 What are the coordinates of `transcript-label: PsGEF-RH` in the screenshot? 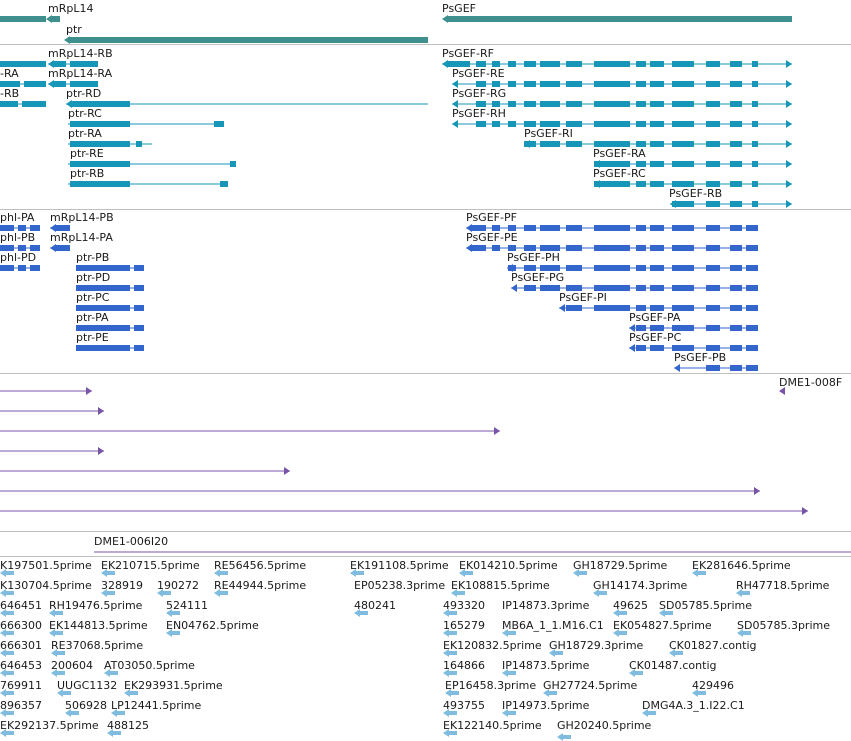 It's located at (479, 113).